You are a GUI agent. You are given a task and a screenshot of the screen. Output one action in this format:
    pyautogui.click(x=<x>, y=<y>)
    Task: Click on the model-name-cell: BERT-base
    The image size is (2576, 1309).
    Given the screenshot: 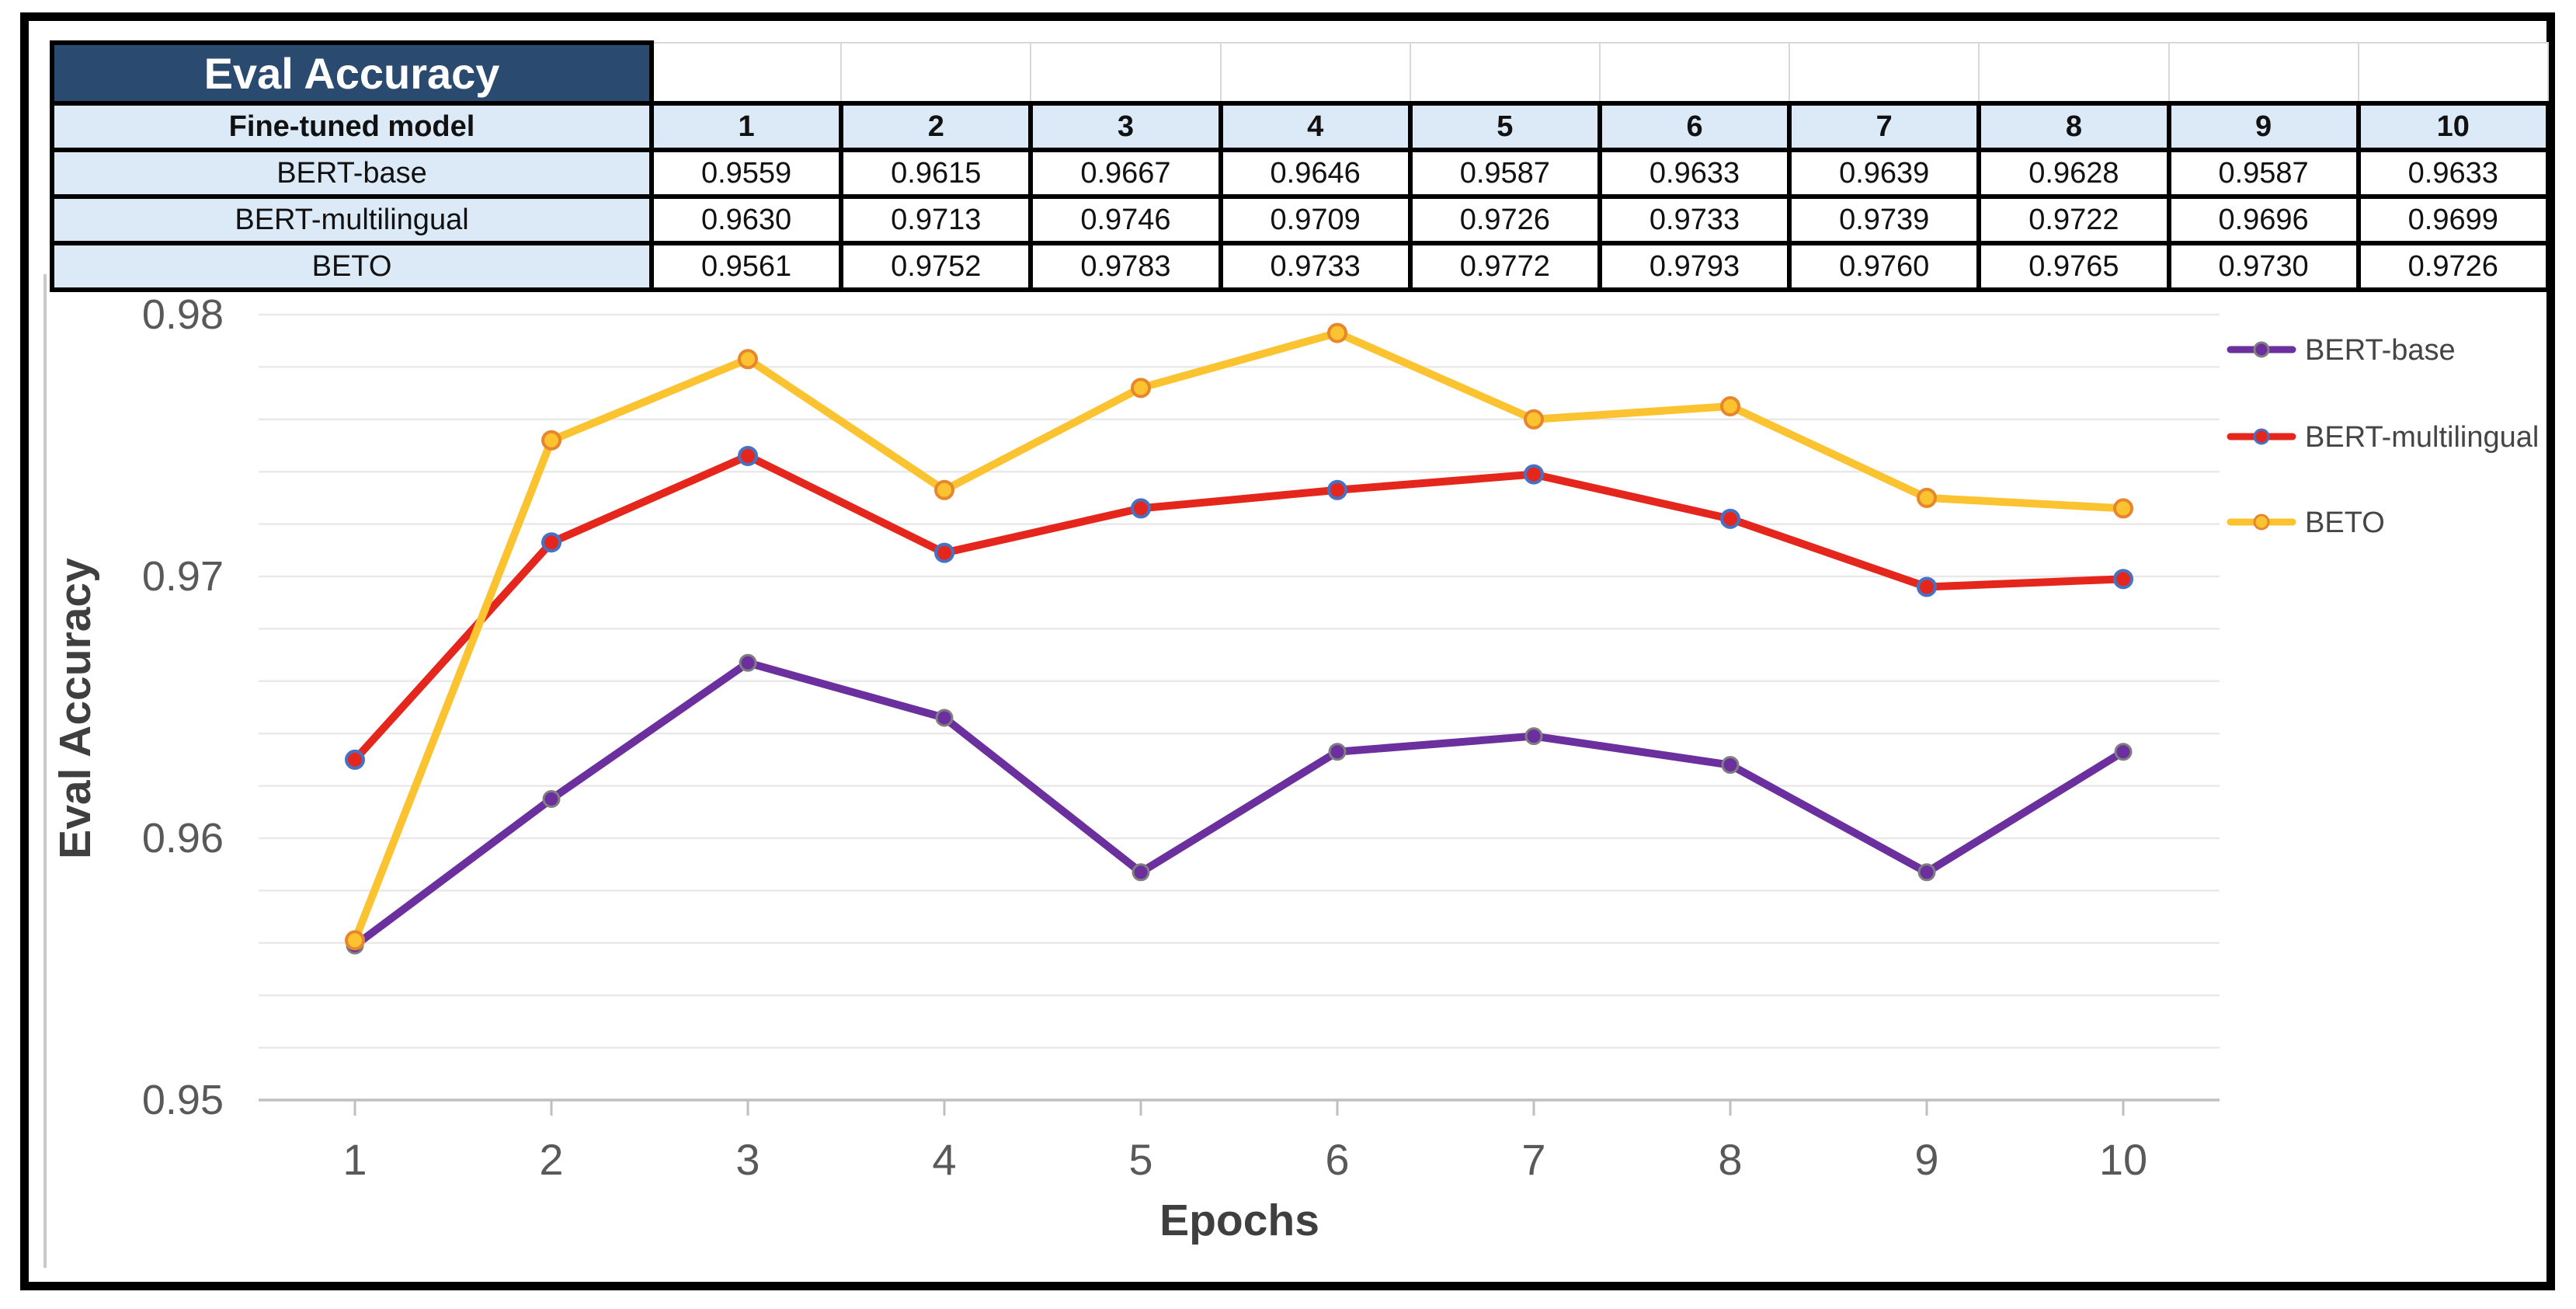 What is the action you would take?
    pyautogui.click(x=352, y=173)
    